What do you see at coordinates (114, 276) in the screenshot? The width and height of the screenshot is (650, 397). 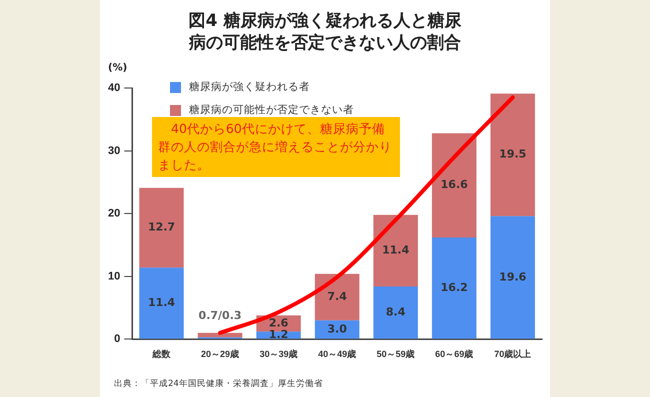 I see `y-tick-label: 10` at bounding box center [114, 276].